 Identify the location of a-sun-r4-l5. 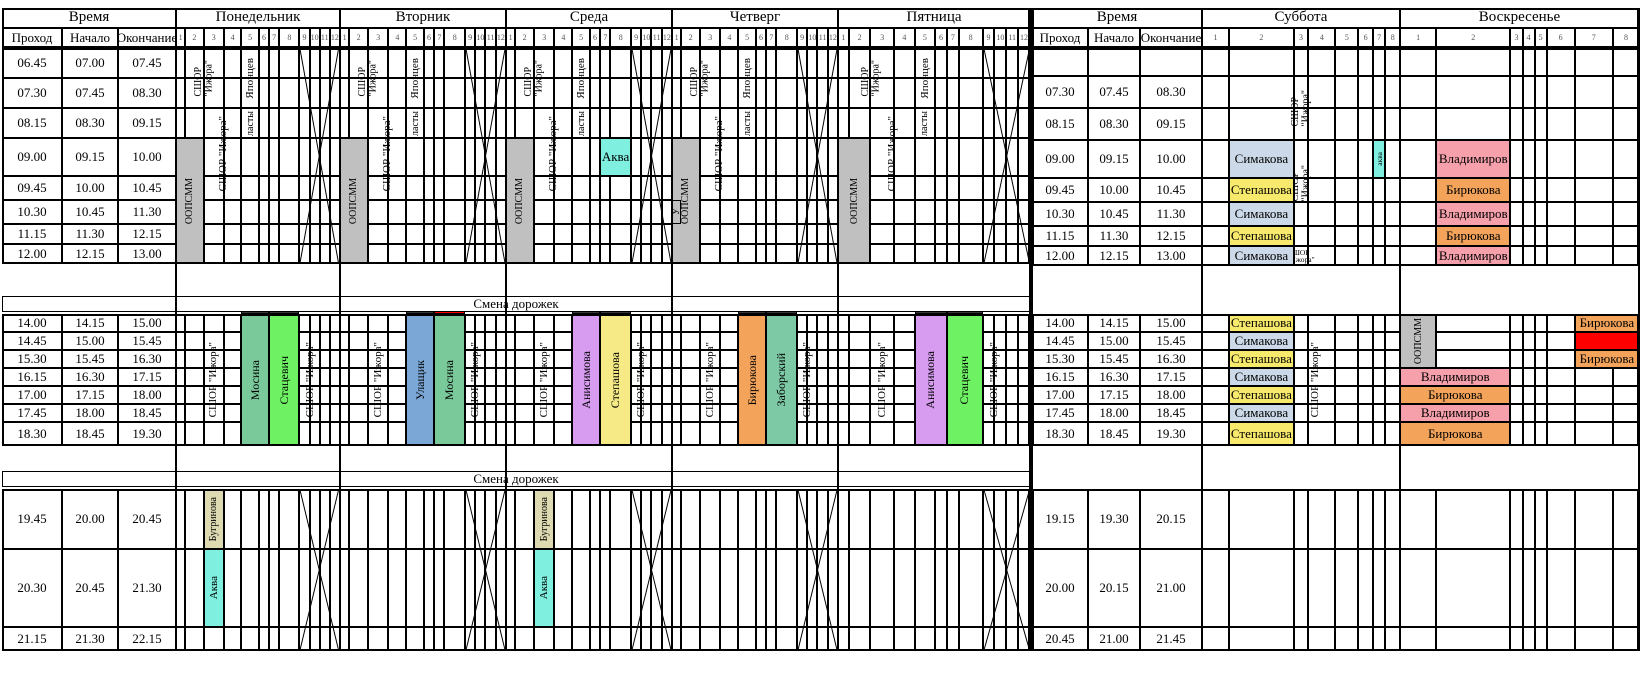
(1540, 395).